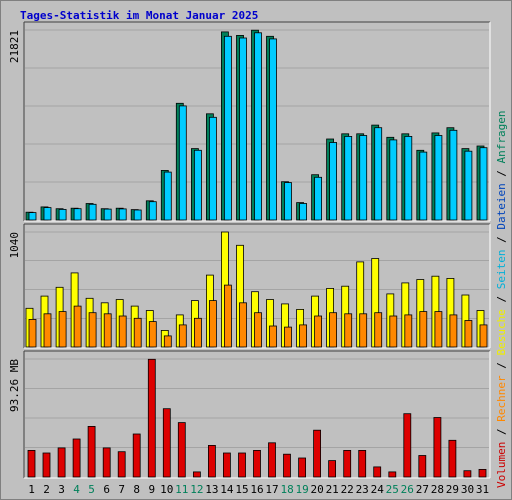  Describe the element at coordinates (14, 245) in the screenshot. I see `panel-axis-max-label: 1040` at that location.